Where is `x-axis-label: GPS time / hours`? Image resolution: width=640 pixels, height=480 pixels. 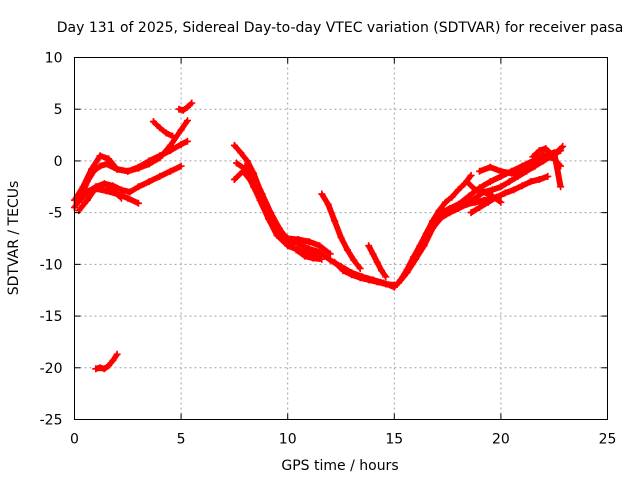
x-axis-label: GPS time / hours is located at coordinates (339, 466).